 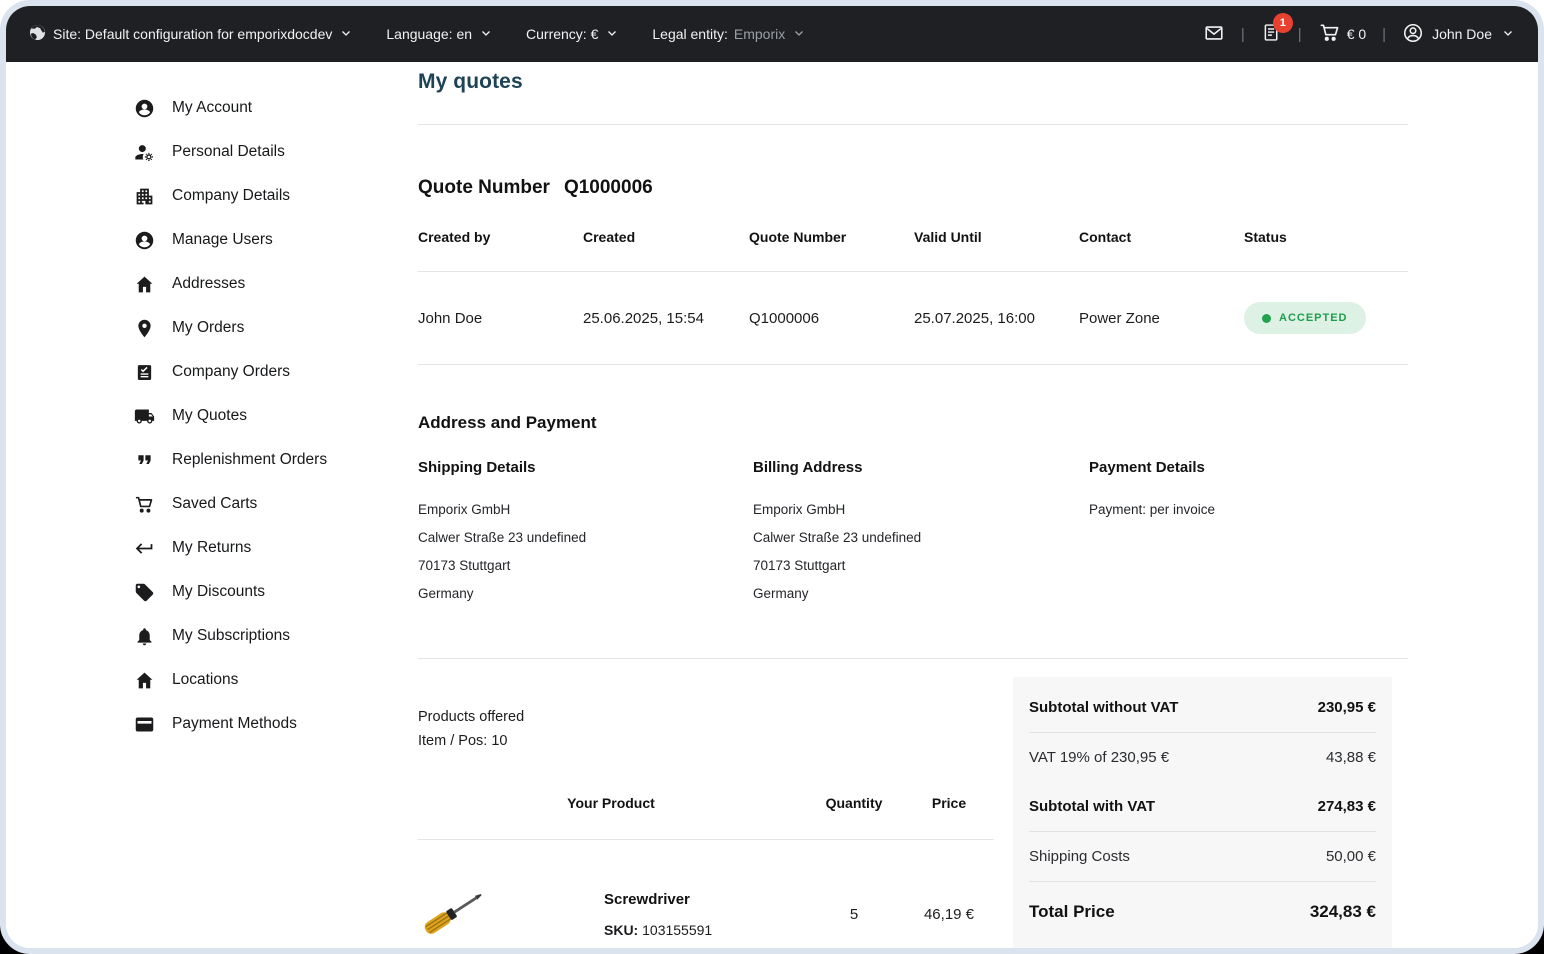 What do you see at coordinates (228, 151) in the screenshot?
I see `sidebar-item-label: Personal Details` at bounding box center [228, 151].